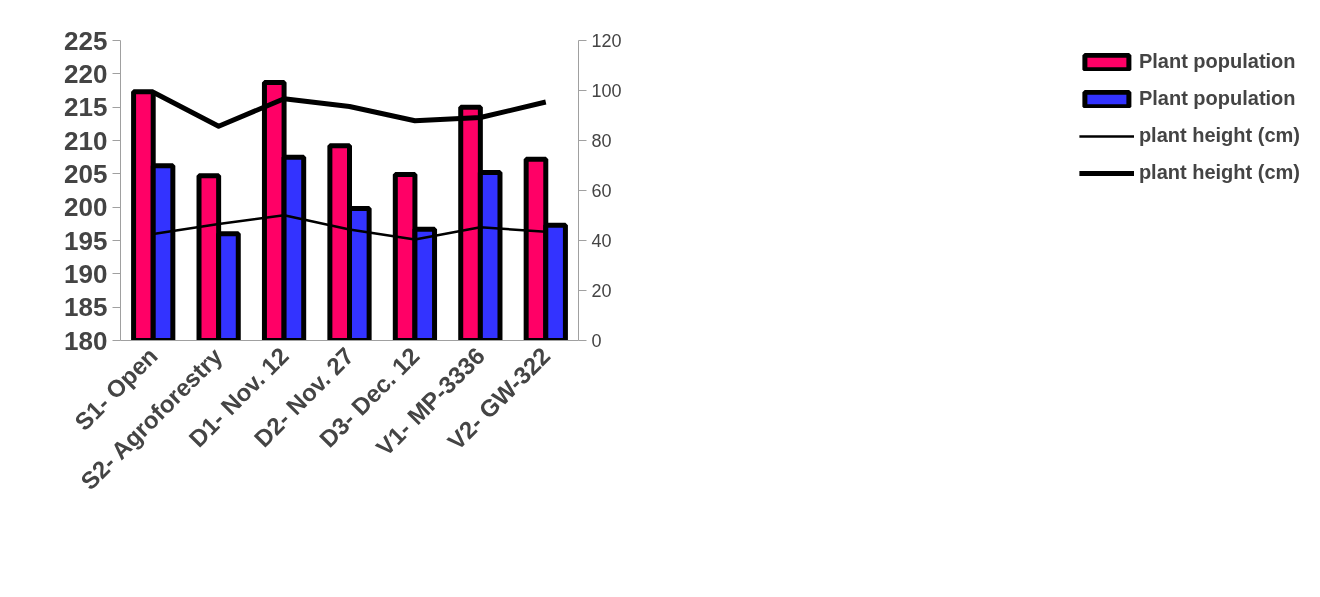 The height and width of the screenshot is (597, 1320). Describe the element at coordinates (86, 107) in the screenshot. I see `y-tick-label: 215` at that location.